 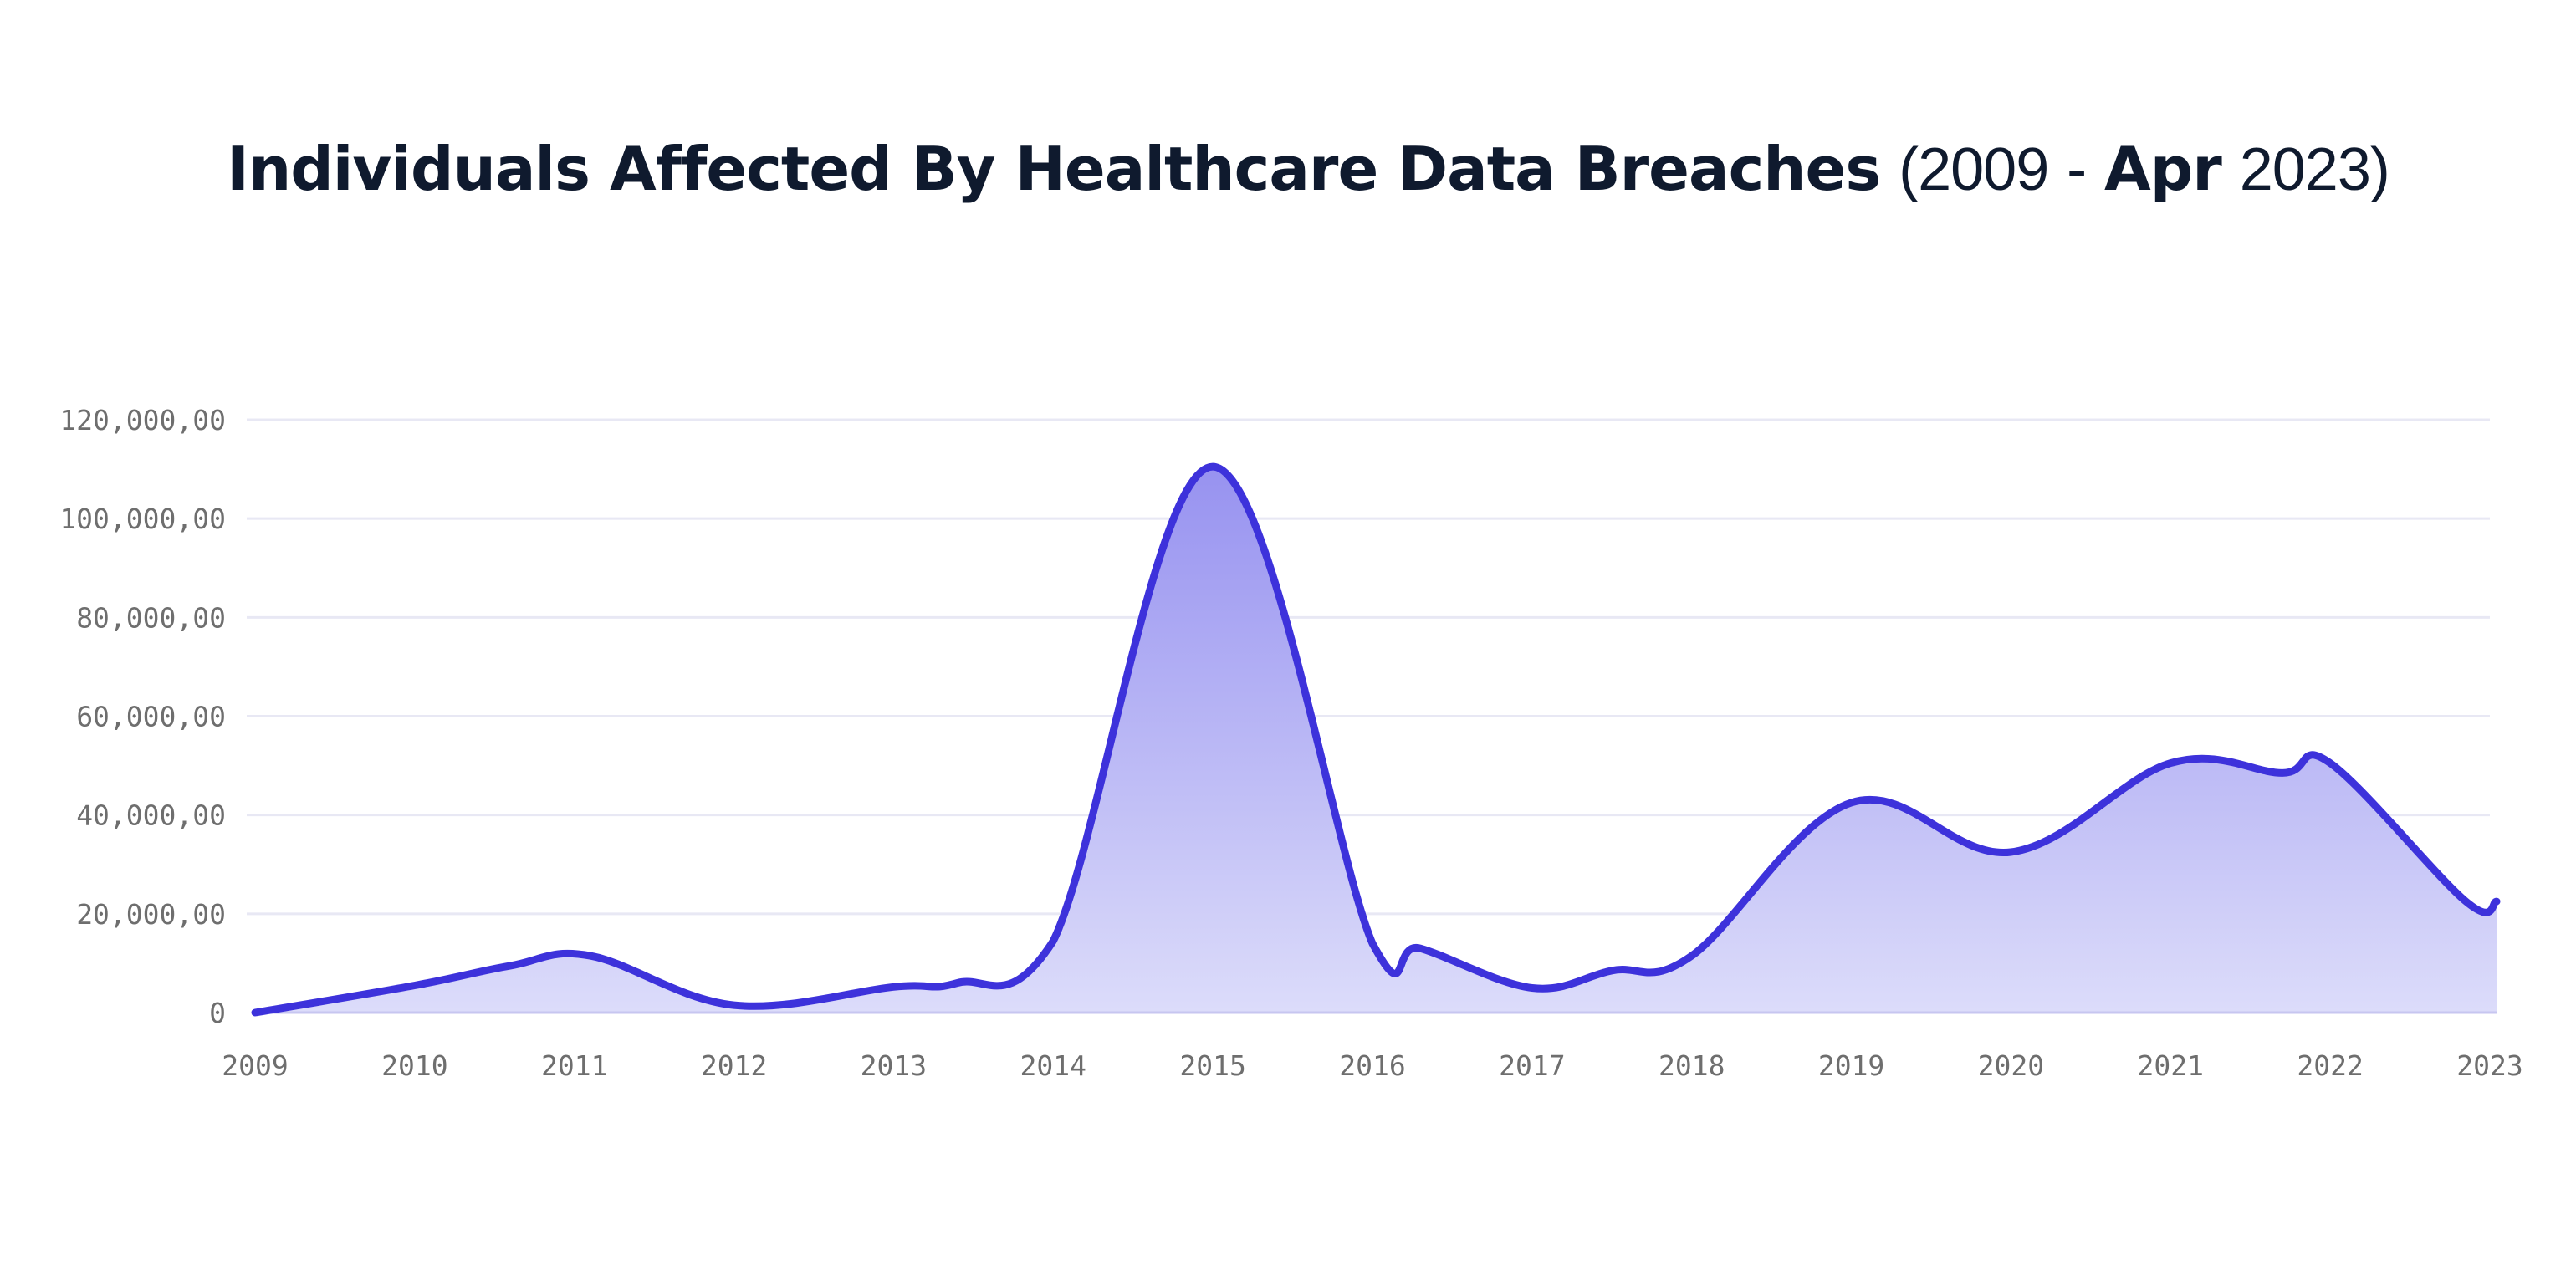 What do you see at coordinates (1983, 169) in the screenshot?
I see `title-range-start: 2009` at bounding box center [1983, 169].